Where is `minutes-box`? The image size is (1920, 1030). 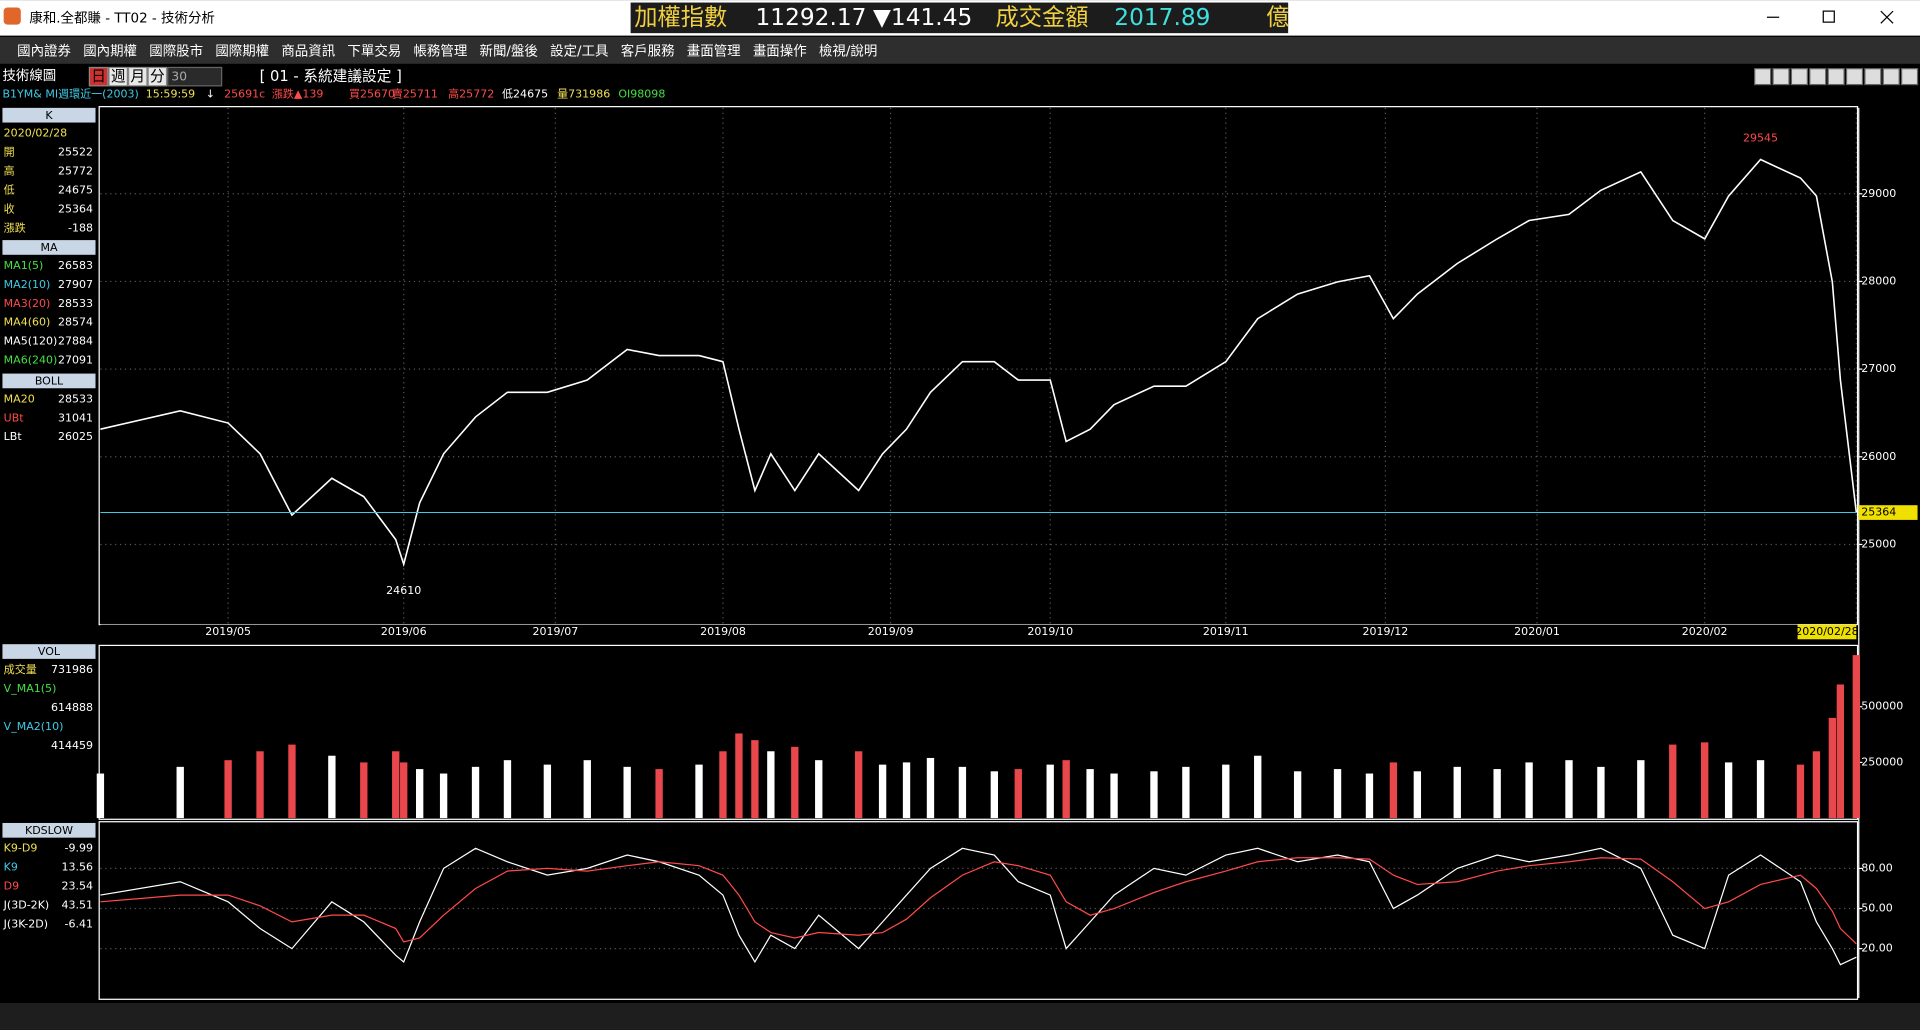
minutes-box is located at coordinates (195, 76).